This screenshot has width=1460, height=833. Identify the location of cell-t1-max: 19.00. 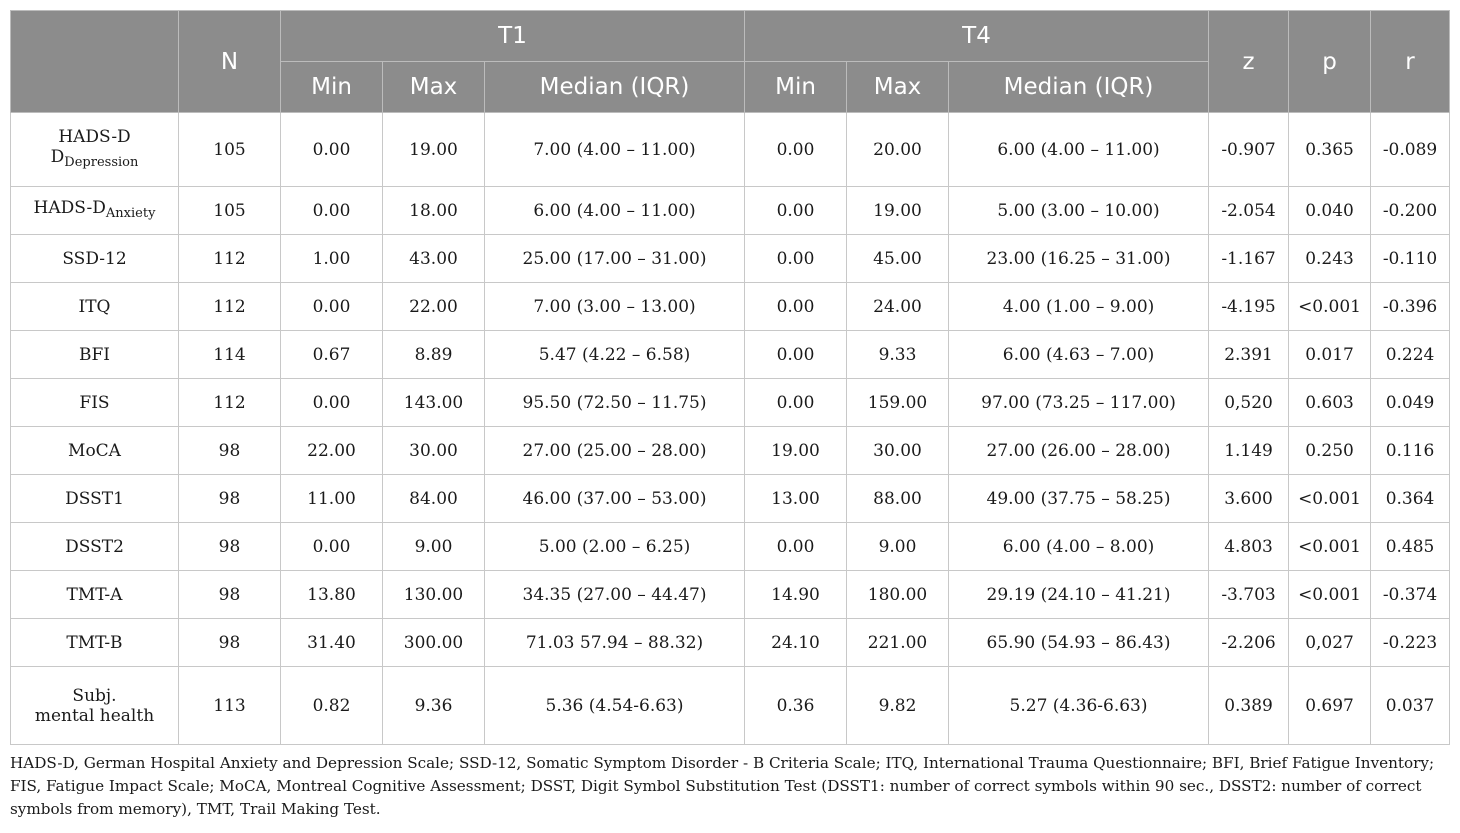
(433, 149).